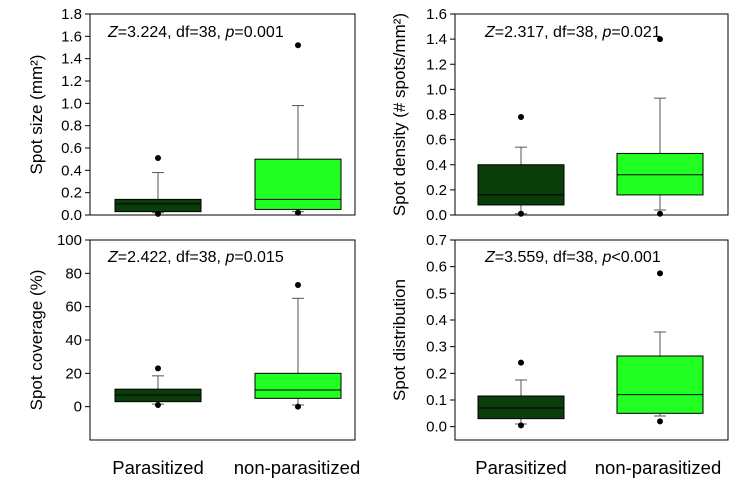 The width and height of the screenshot is (755, 483). What do you see at coordinates (195, 257) in the screenshot?
I see `statistic-annotation: Z=2.422, df=38, p=0.015` at bounding box center [195, 257].